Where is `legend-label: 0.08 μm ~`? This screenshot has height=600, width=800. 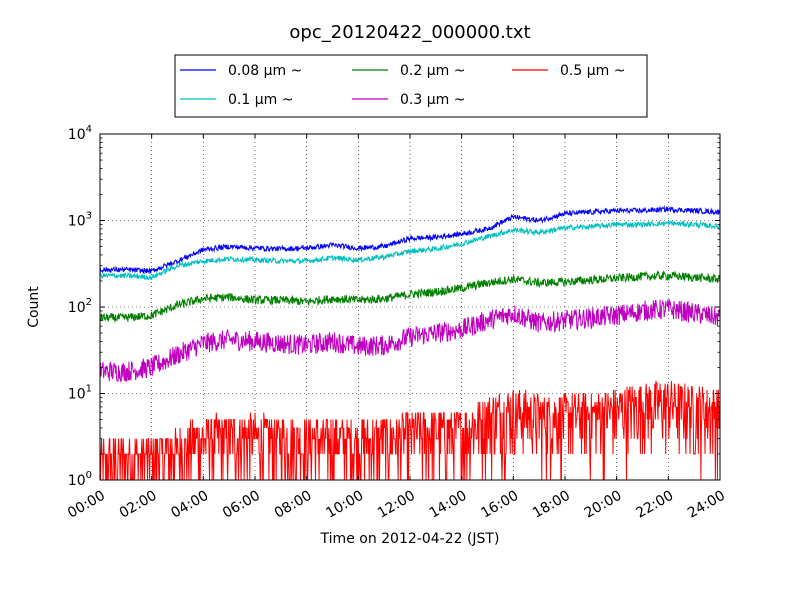
legend-label: 0.08 μm ~ is located at coordinates (265, 71).